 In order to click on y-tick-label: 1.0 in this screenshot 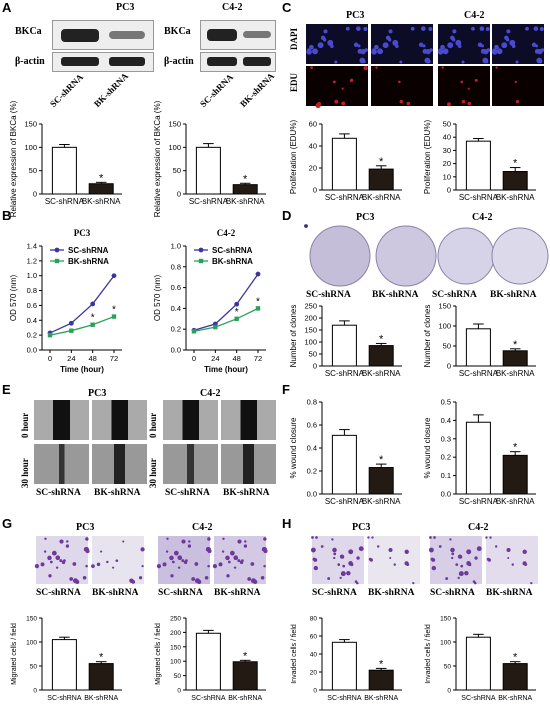, I will do `click(176, 246)`.